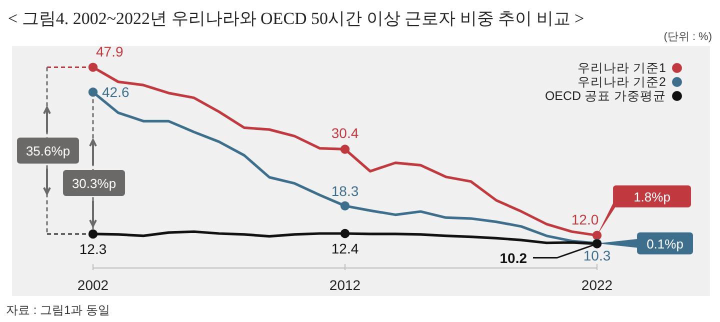 The image size is (720, 322). What do you see at coordinates (597, 255) in the screenshot?
I see `data-label: 10.3` at bounding box center [597, 255].